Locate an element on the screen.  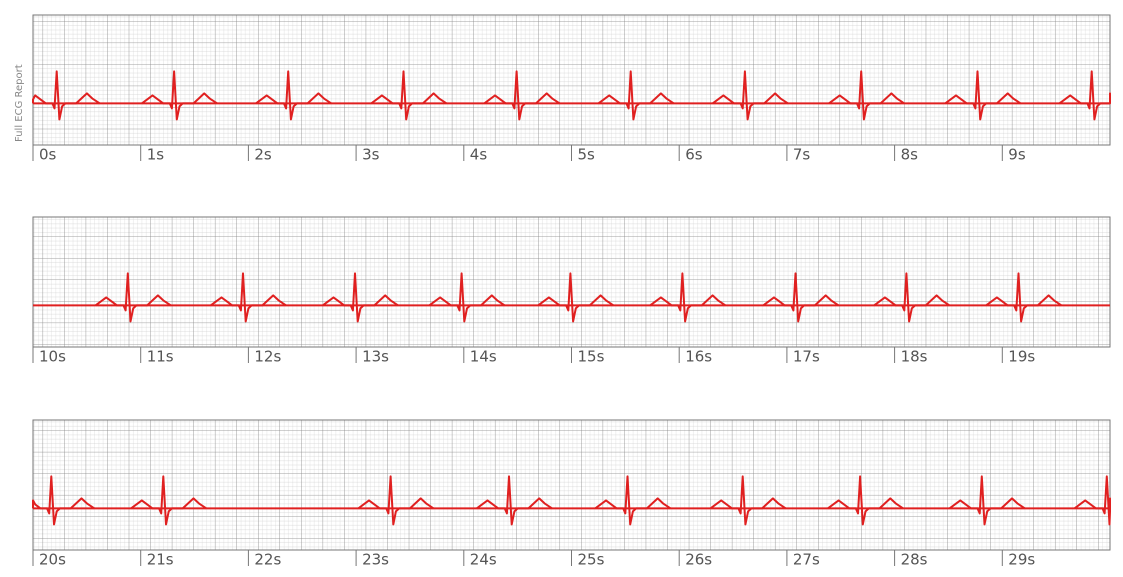
x-tick-label: 11s is located at coordinates (160, 357).